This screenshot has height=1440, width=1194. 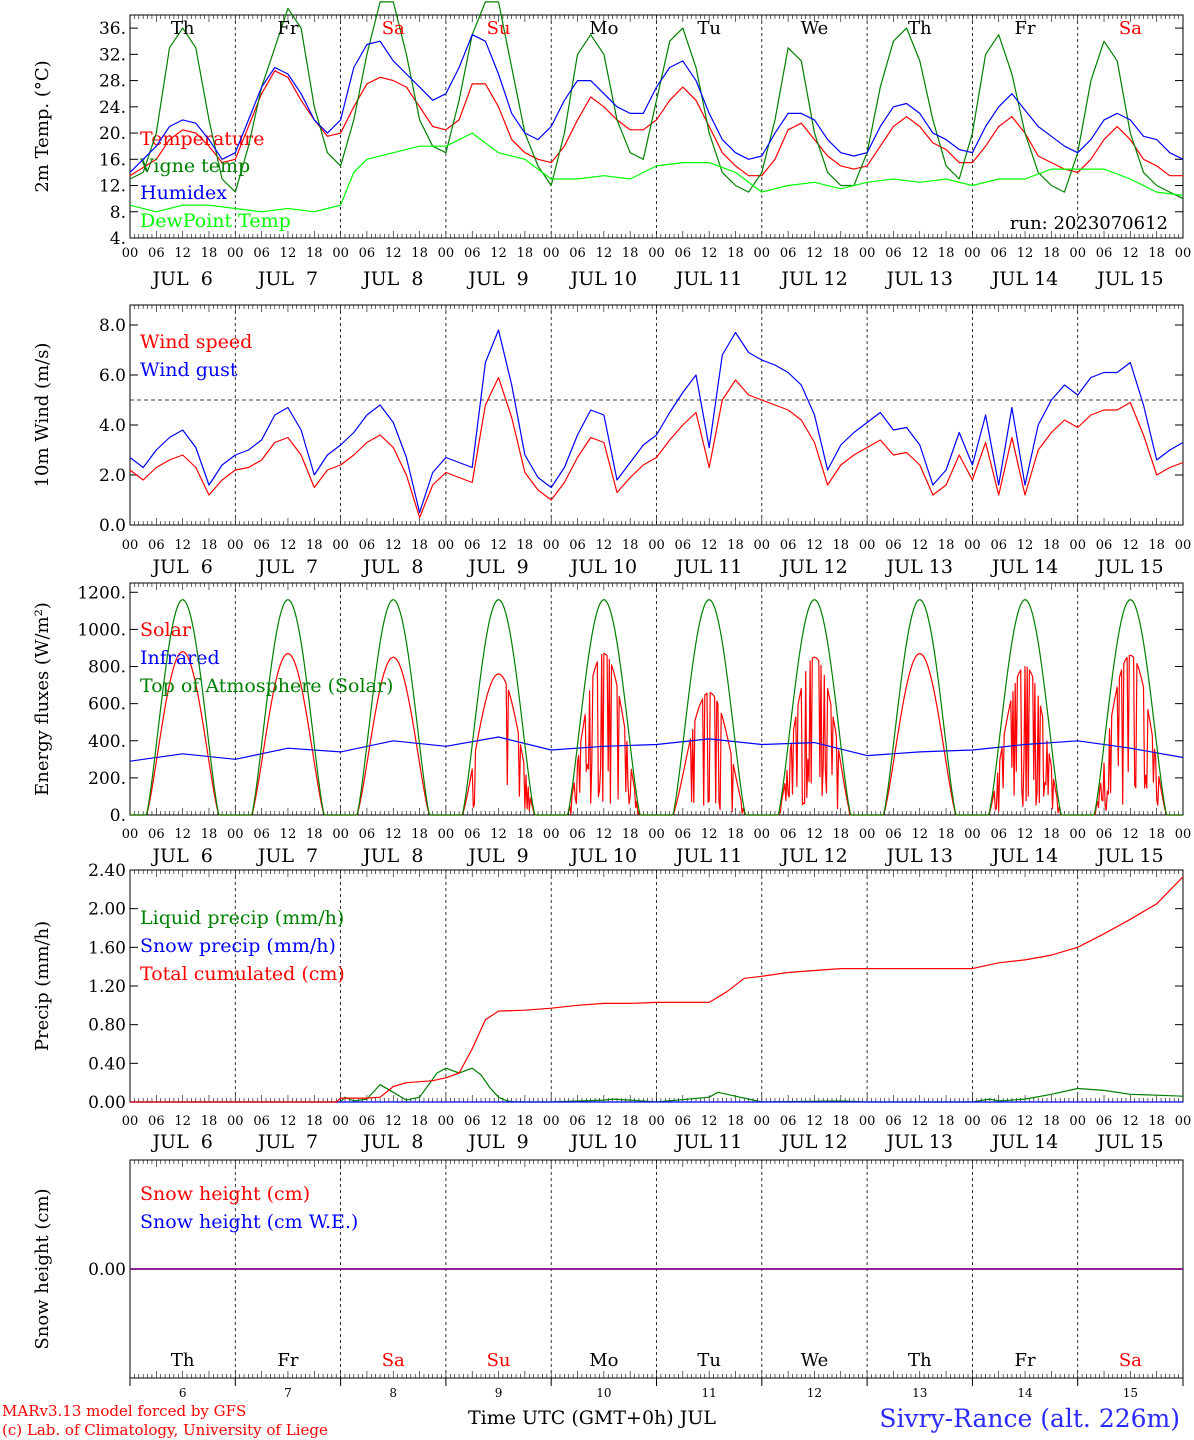 I want to click on x-axis-title: Time UTC (GMT+0h) JUL, so click(x=592, y=1418).